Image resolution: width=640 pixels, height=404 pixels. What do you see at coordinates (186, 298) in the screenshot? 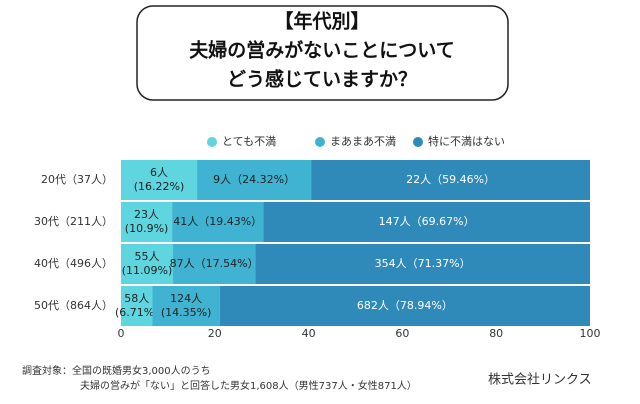
I see `value-label: 124人` at bounding box center [186, 298].